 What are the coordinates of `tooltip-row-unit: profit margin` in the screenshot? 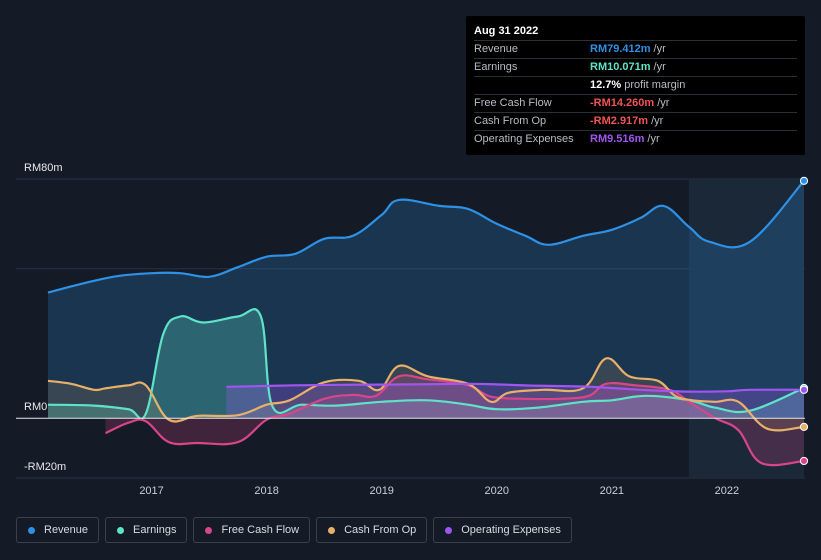 It's located at (655, 85).